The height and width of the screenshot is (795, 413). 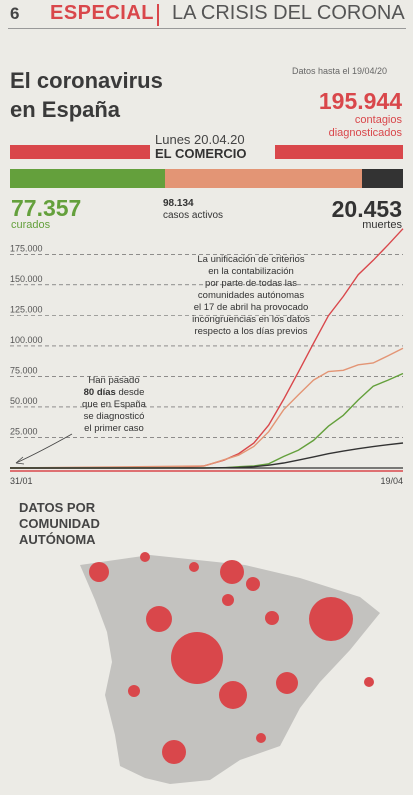 I want to click on annotation-days-line: Han pasado, so click(x=113, y=380).